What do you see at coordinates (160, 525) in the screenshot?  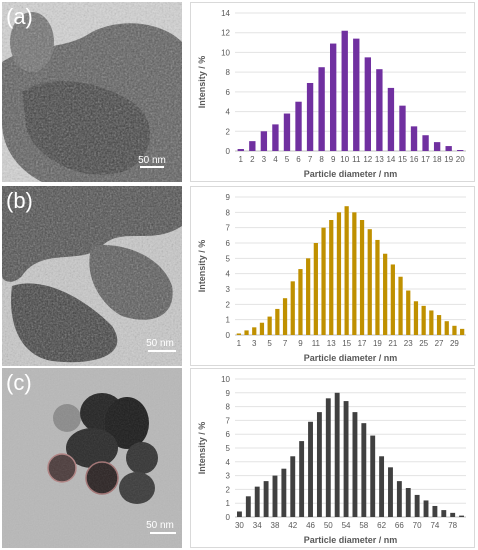 I see `scale-bar-label-c: 50 nm` at bounding box center [160, 525].